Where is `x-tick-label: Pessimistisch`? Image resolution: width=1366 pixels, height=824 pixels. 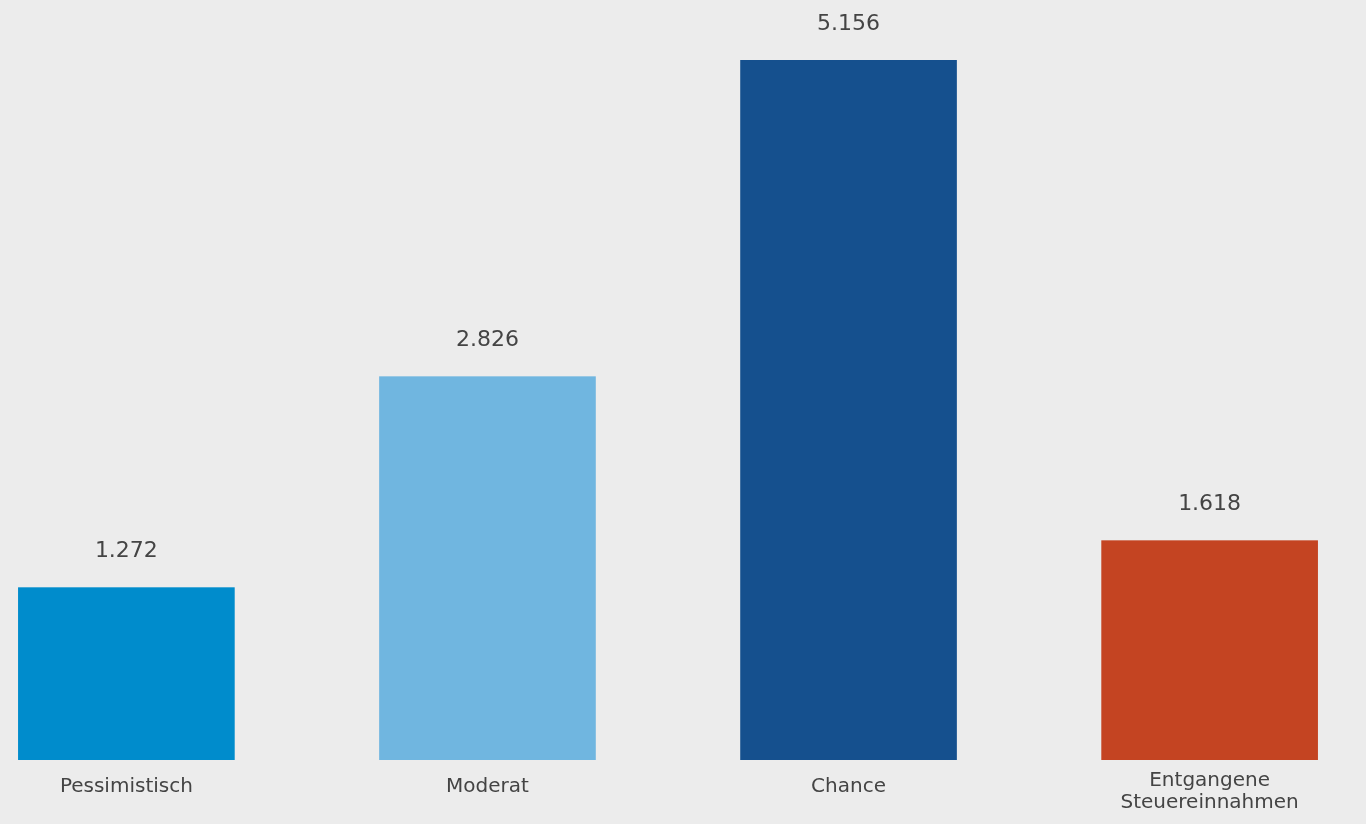
x-tick-label: Pessimistisch is located at coordinates (126, 785).